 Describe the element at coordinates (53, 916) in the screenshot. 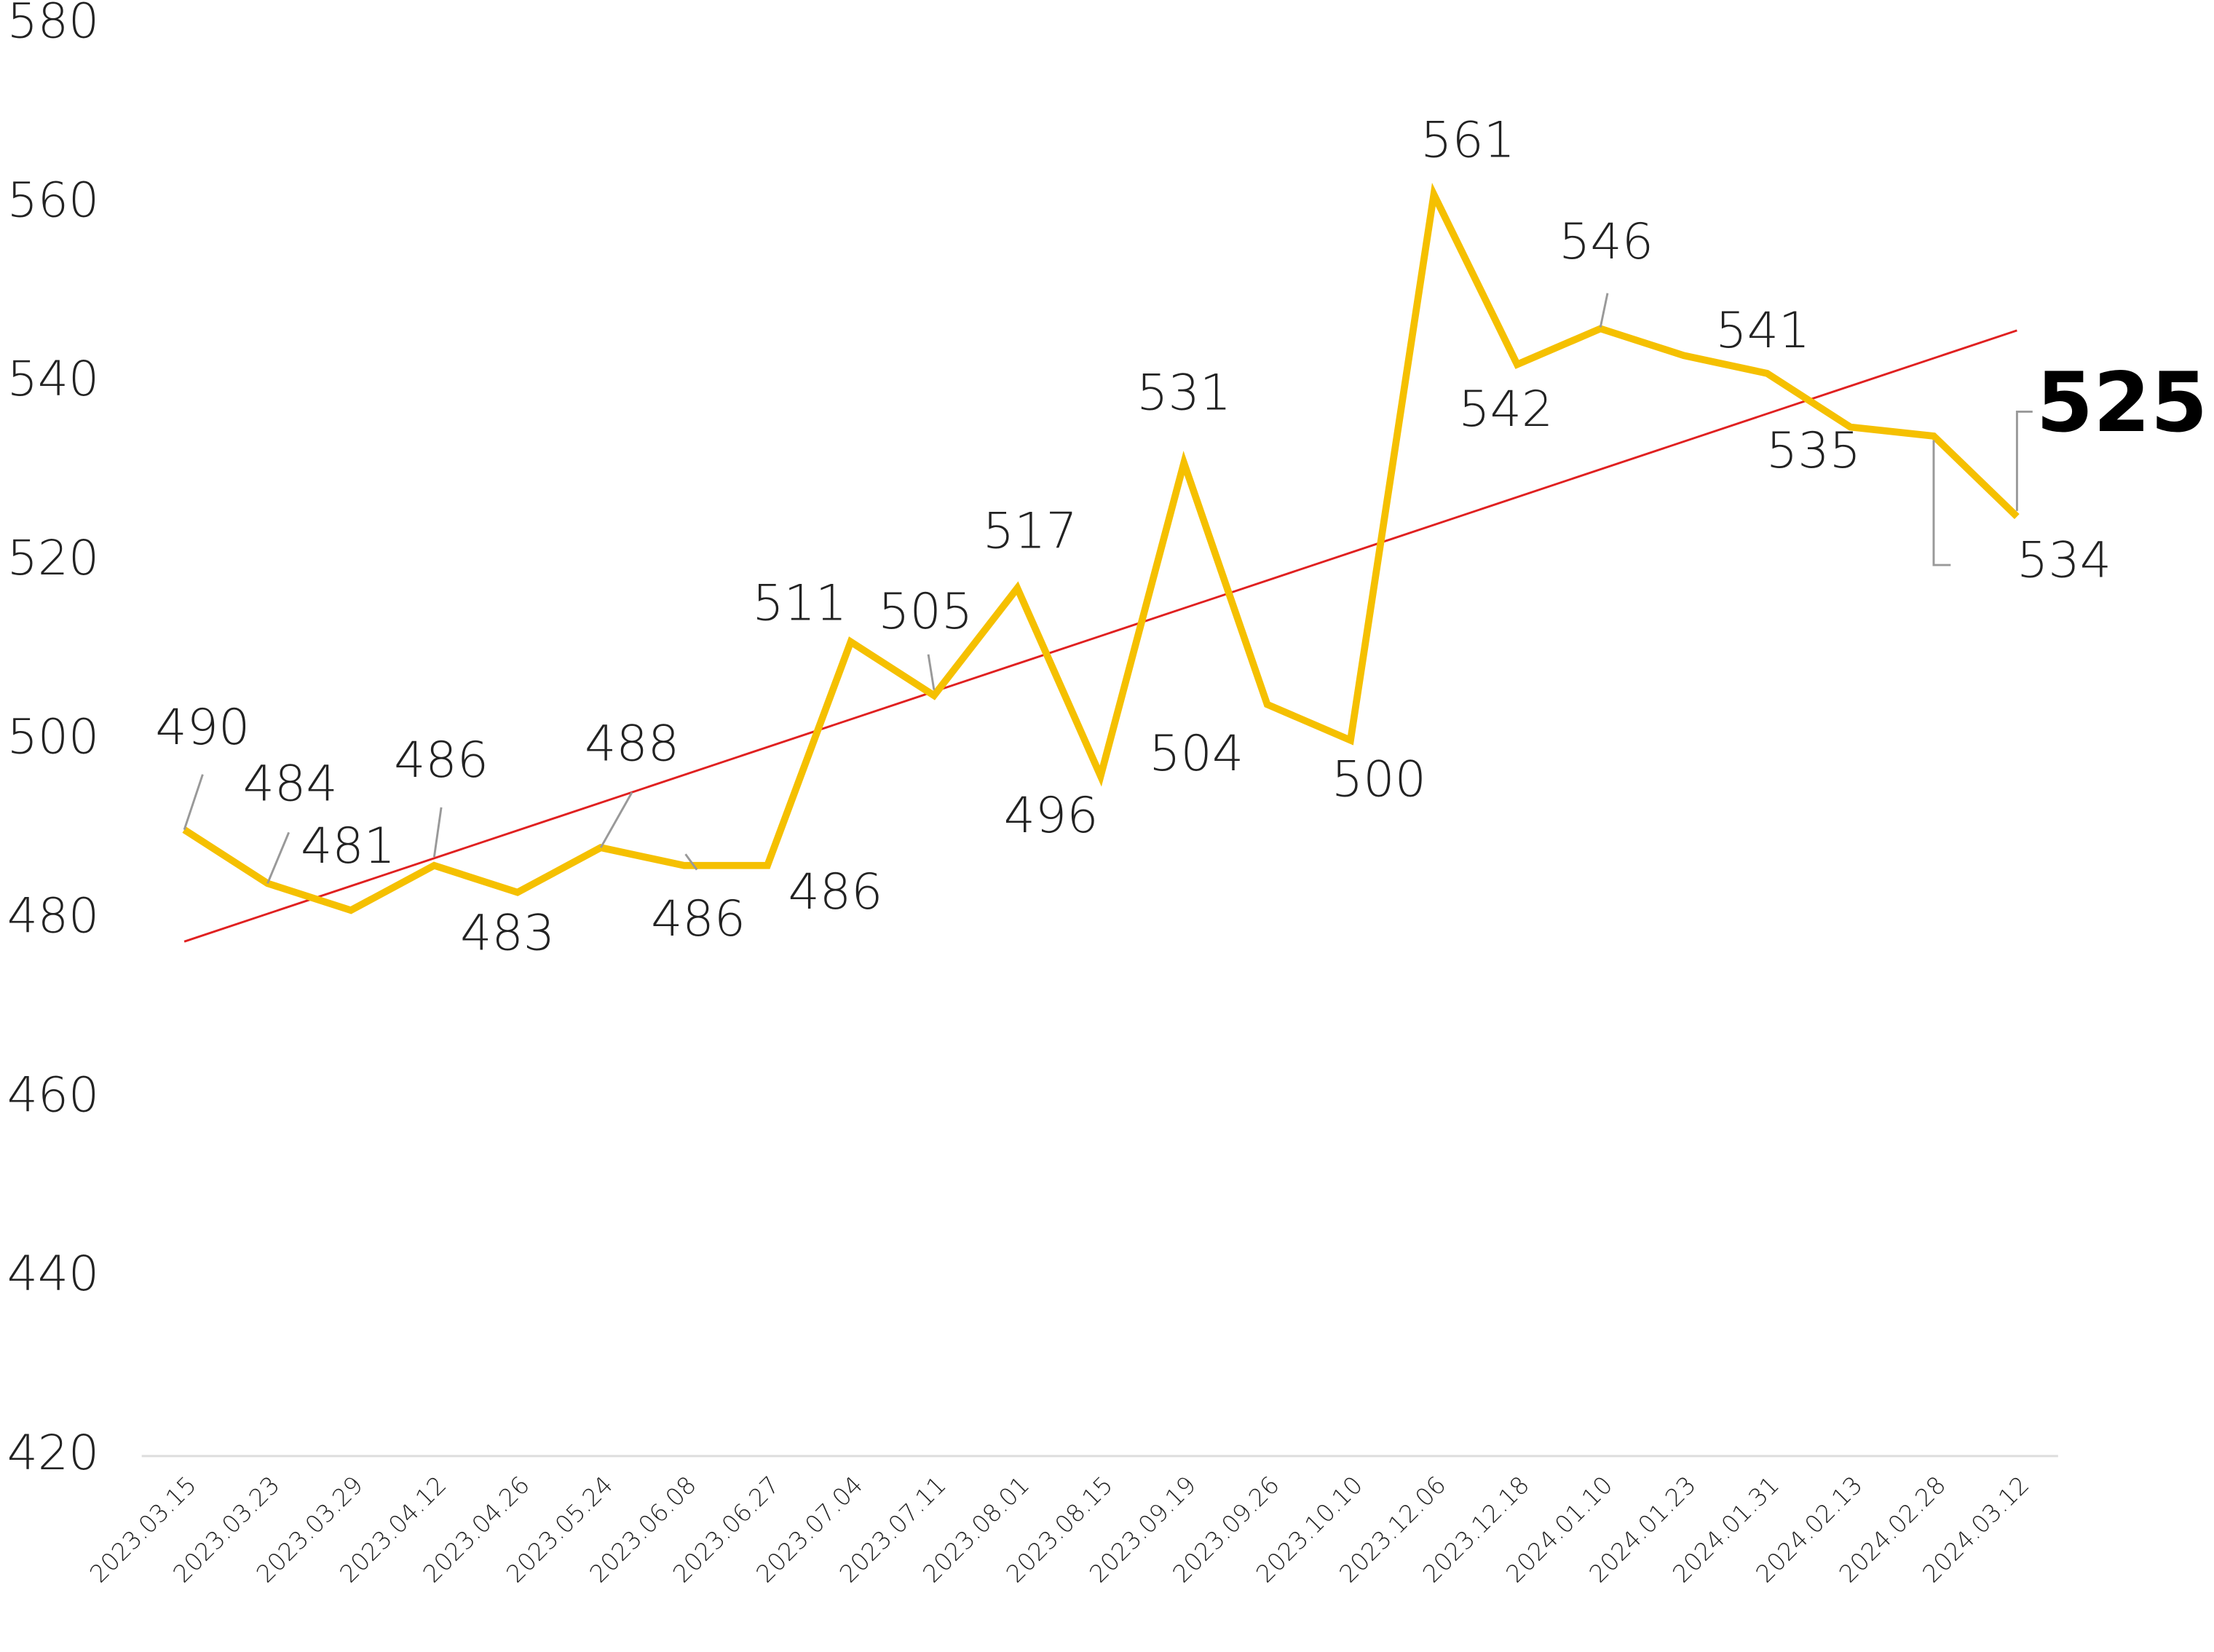

I see `y-tick-label: 480` at that location.